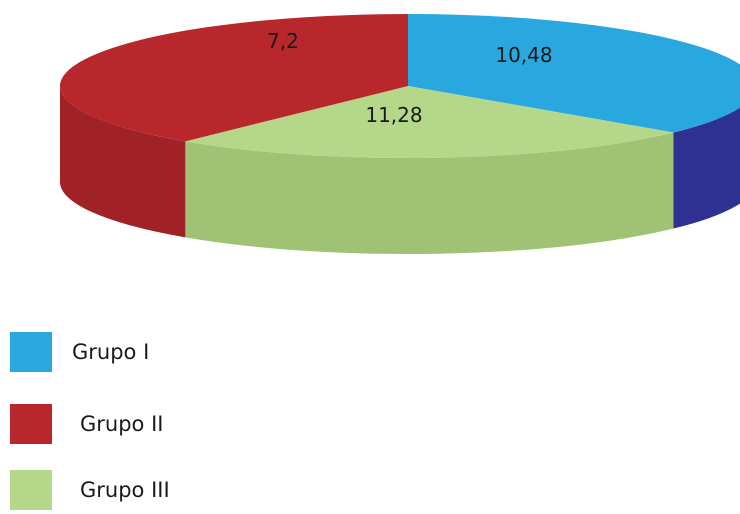 The width and height of the screenshot is (740, 514). Describe the element at coordinates (122, 424) in the screenshot. I see `legend-label-grupo-ii: Grupo II` at that location.